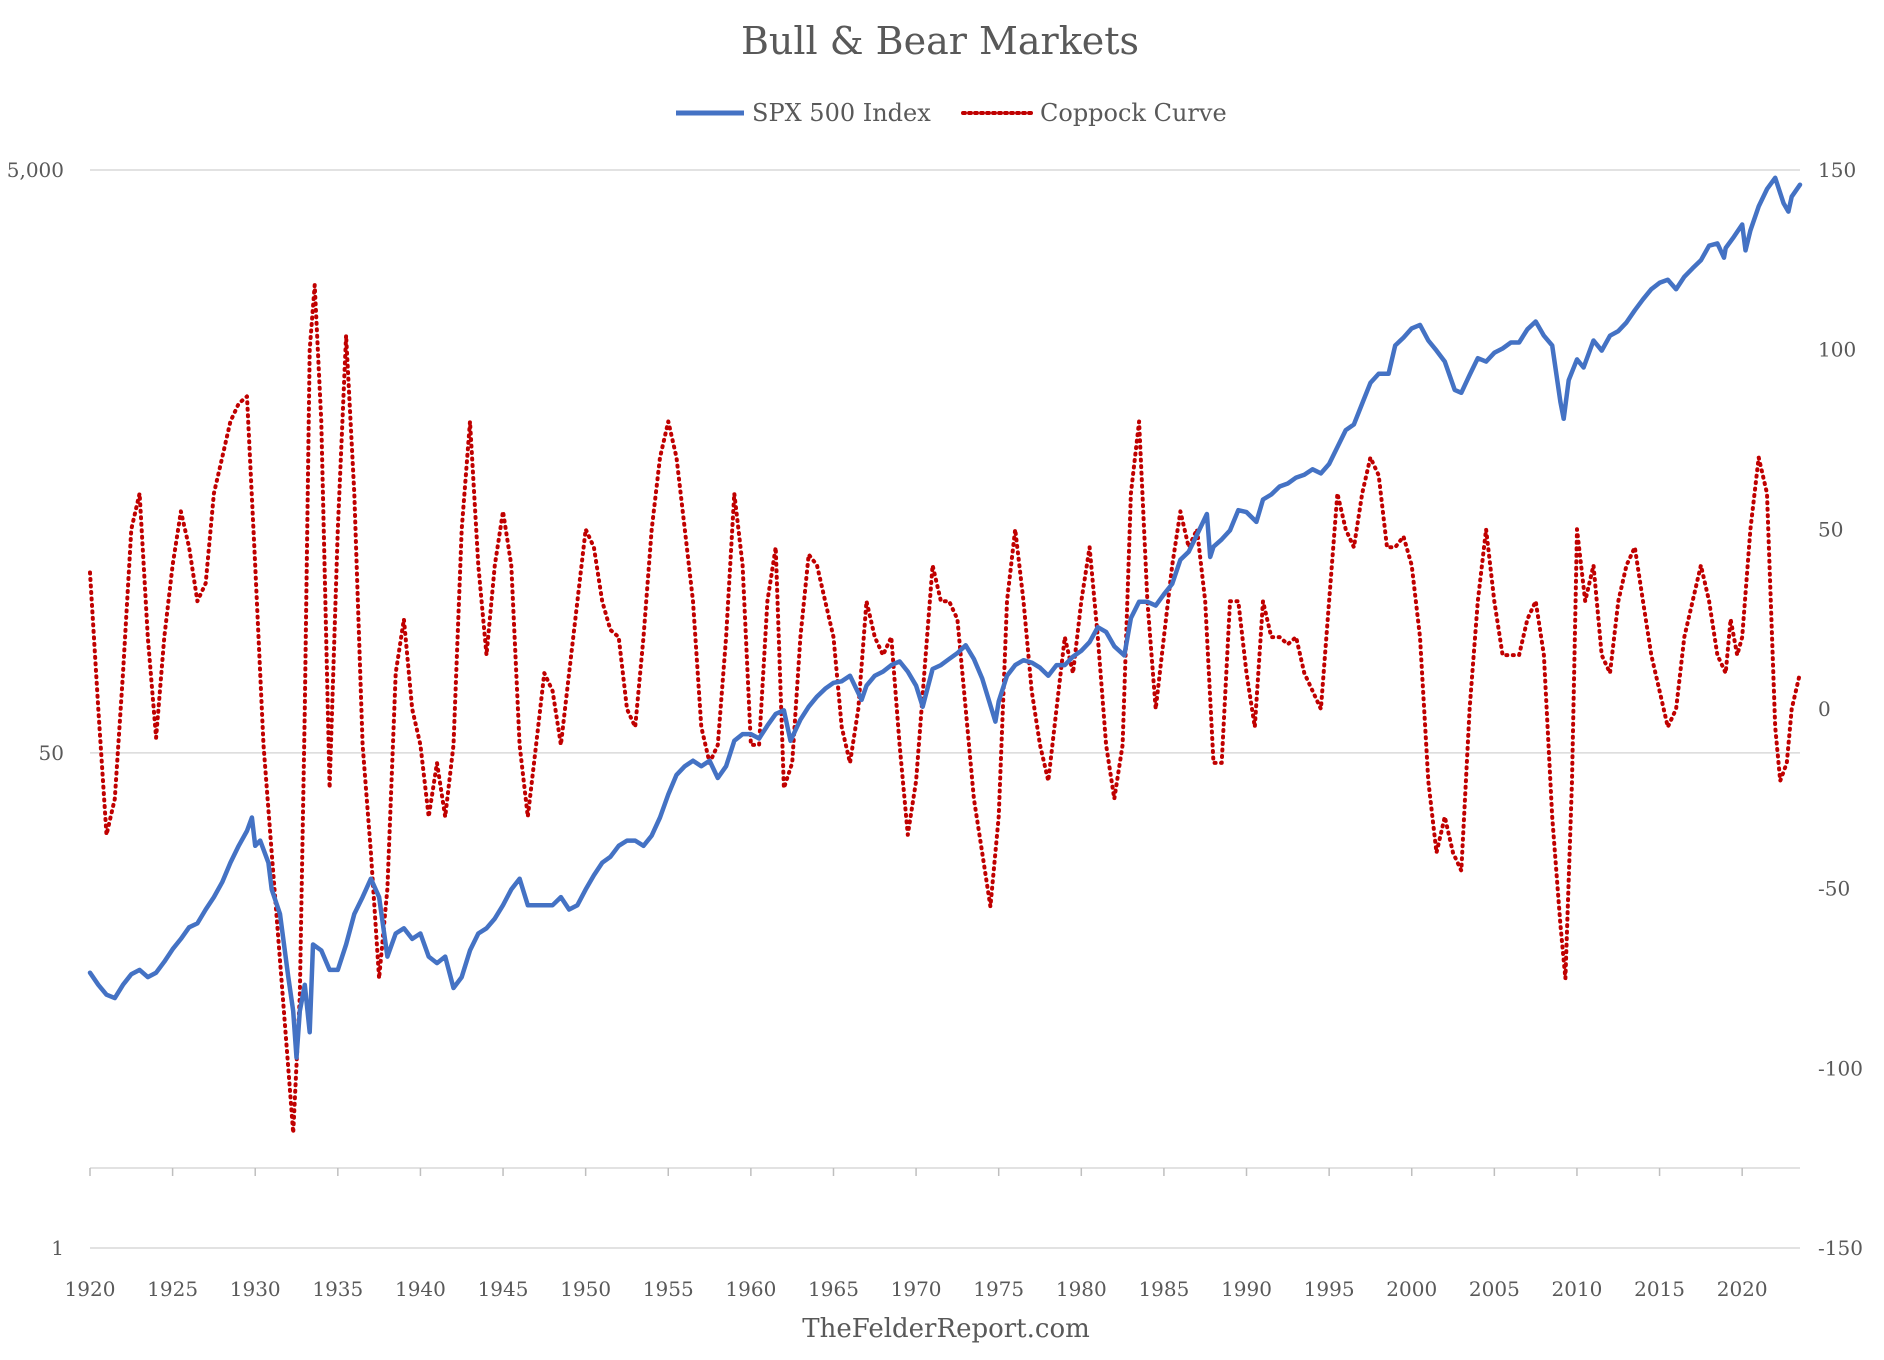 The height and width of the screenshot is (1360, 1884). Describe the element at coordinates (833, 1289) in the screenshot. I see `x-tick-label: 1965` at that location.